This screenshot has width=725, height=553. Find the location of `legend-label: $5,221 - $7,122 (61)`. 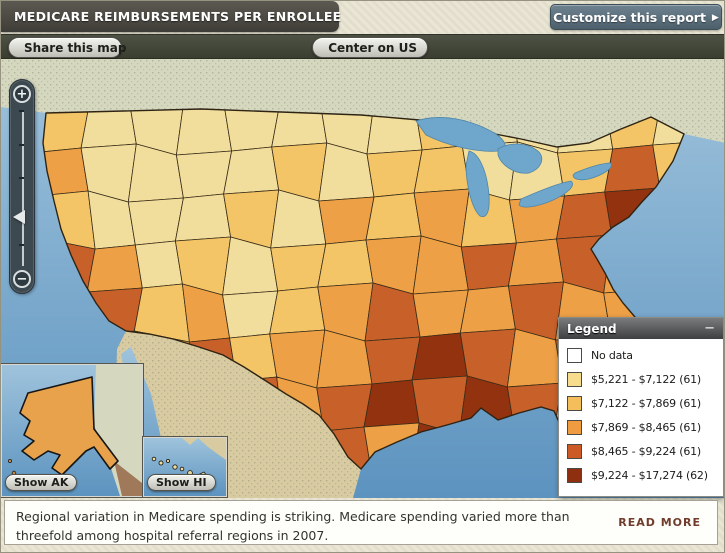

legend-label: $5,221 - $7,122 (61) is located at coordinates (646, 379).